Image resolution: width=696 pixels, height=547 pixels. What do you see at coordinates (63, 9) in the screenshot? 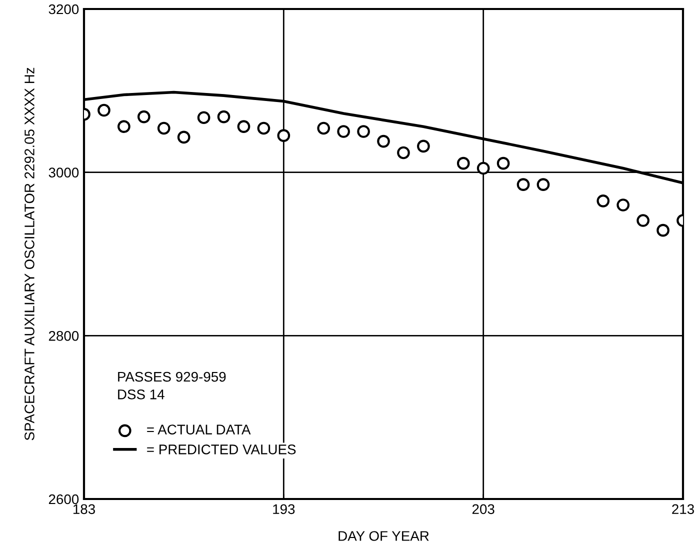
I see `y-tick-label: 3200` at bounding box center [63, 9].